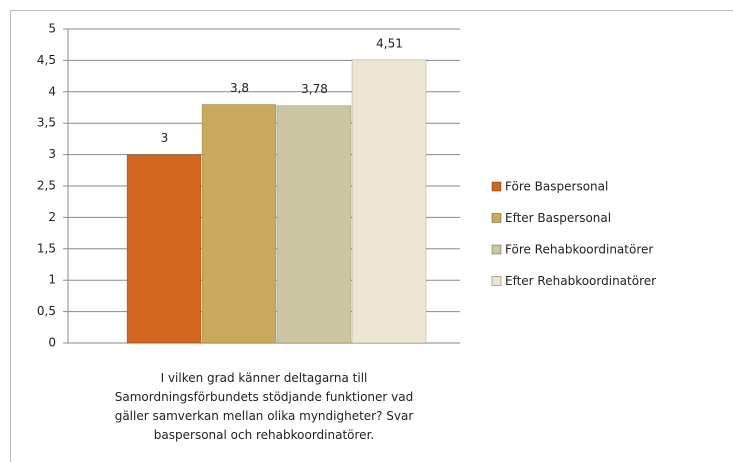 This screenshot has height=462, width=733. What do you see at coordinates (314, 89) in the screenshot?
I see `data-label: 3,78` at bounding box center [314, 89].